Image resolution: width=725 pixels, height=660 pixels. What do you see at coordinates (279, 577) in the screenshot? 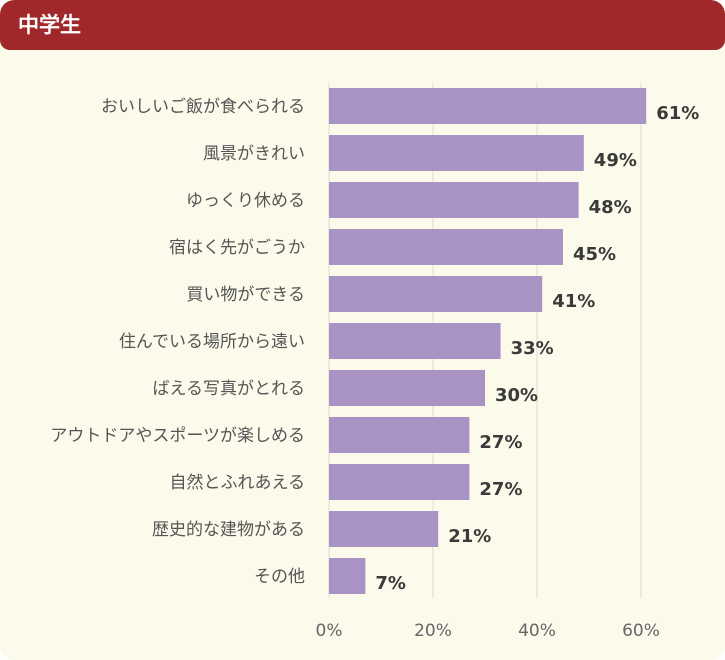
I see `category-label: その他` at bounding box center [279, 577].